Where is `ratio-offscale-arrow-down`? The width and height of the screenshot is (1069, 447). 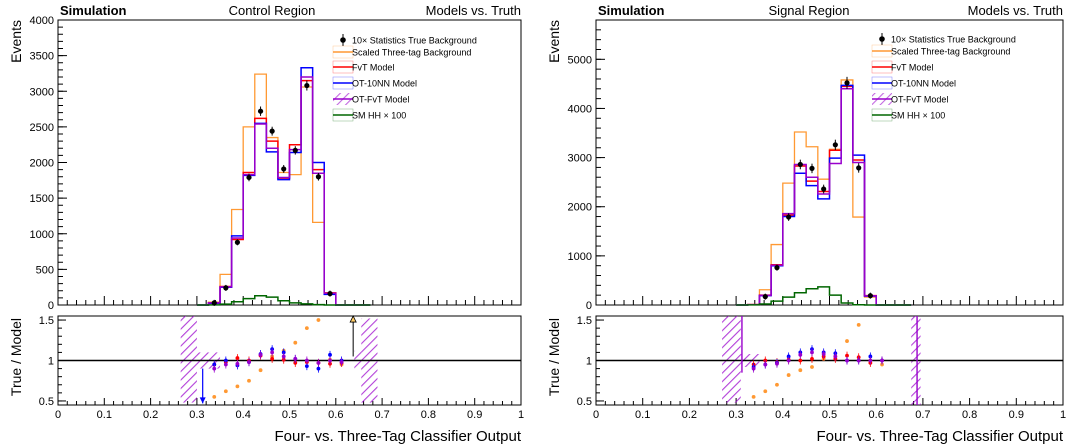
ratio-offscale-arrow-down is located at coordinates (202, 400).